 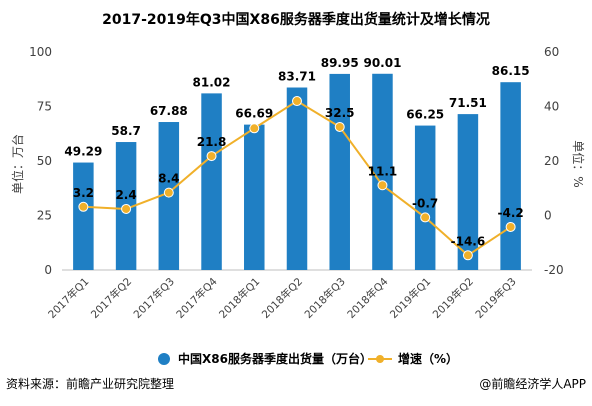 What do you see at coordinates (548, 216) in the screenshot?
I see `y2-tick-label: 0` at bounding box center [548, 216].